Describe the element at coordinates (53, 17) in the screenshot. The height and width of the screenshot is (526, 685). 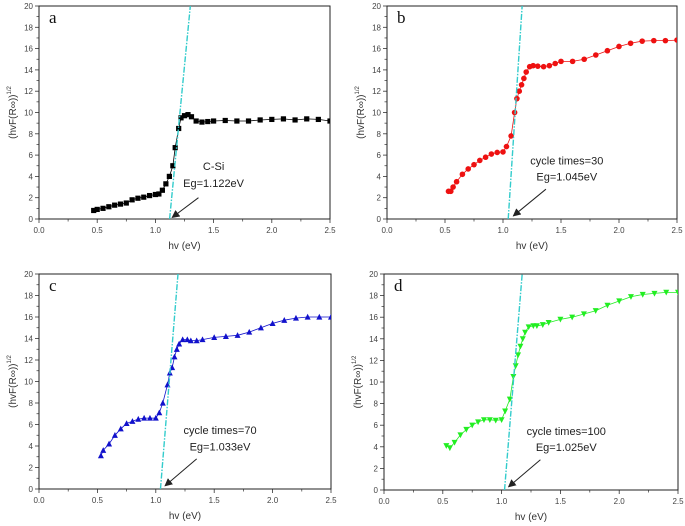
I see `panel-letter: a` at that location.